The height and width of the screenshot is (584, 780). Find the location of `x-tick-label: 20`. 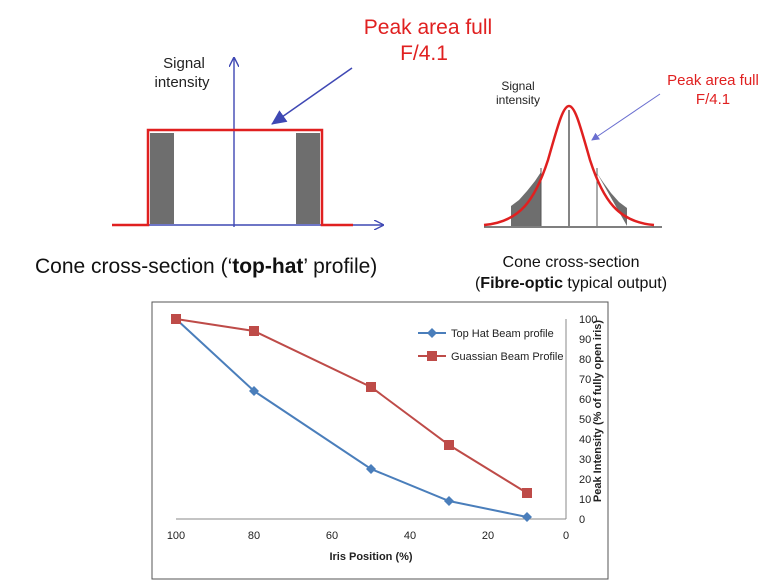

x-tick-label: 20 is located at coordinates (488, 536).